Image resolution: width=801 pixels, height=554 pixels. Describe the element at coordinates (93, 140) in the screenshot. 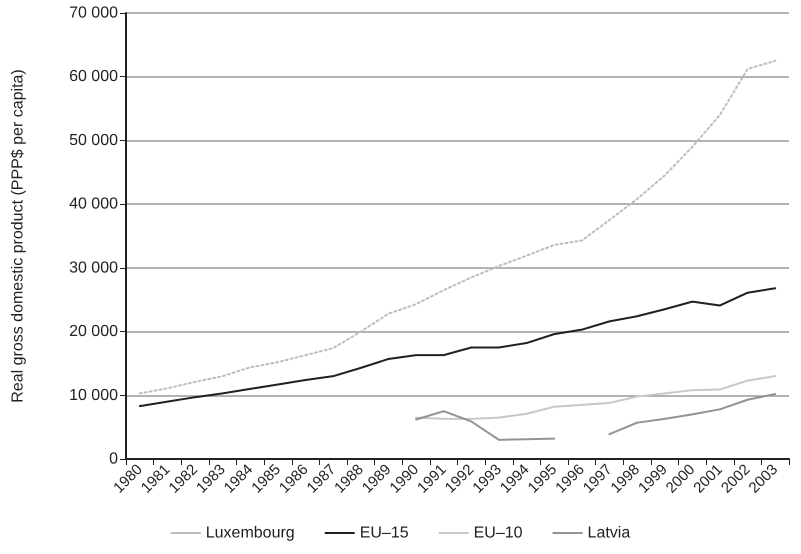

I see `y-tick-label: 50 000` at that location.